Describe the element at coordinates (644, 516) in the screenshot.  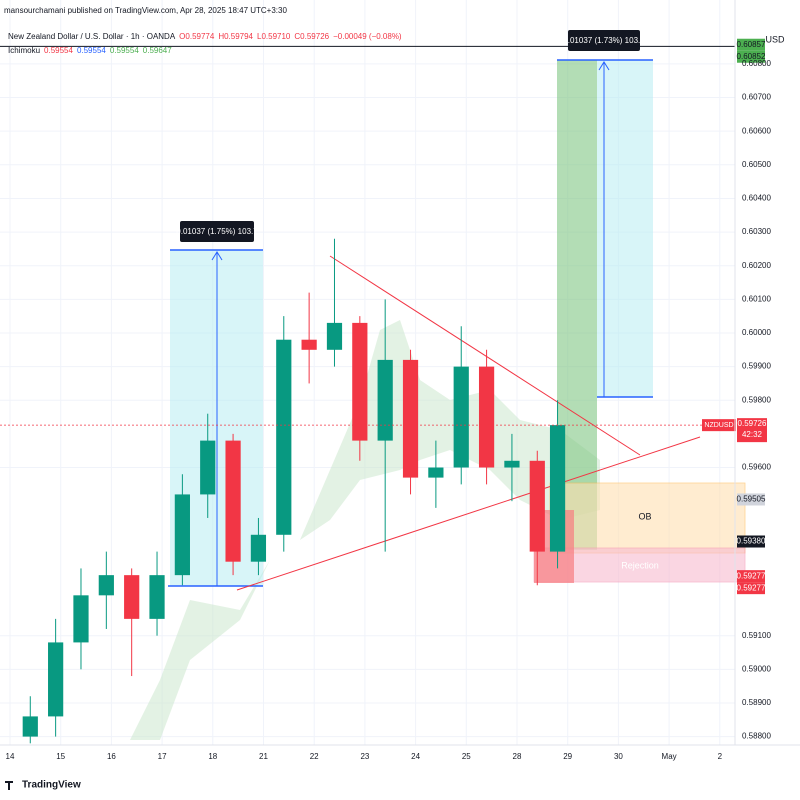
I see `order-block-label: OB` at that location.